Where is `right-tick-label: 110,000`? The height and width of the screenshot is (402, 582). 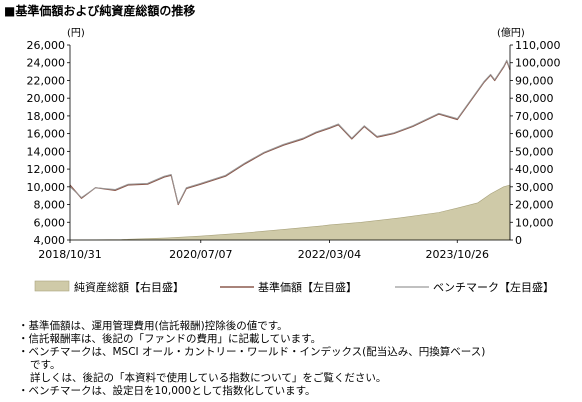
right-tick-label: 110,000 is located at coordinates (538, 45).